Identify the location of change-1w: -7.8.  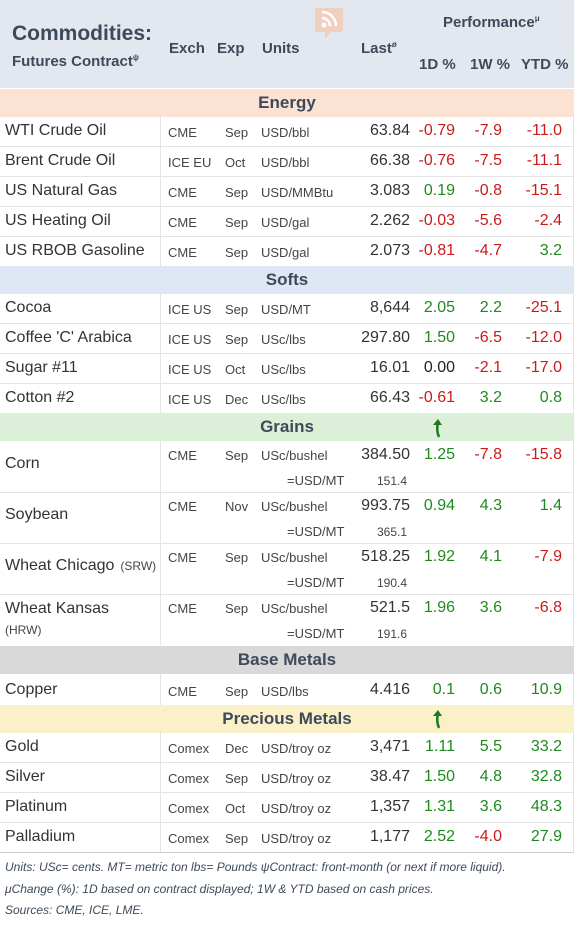
(488, 454).